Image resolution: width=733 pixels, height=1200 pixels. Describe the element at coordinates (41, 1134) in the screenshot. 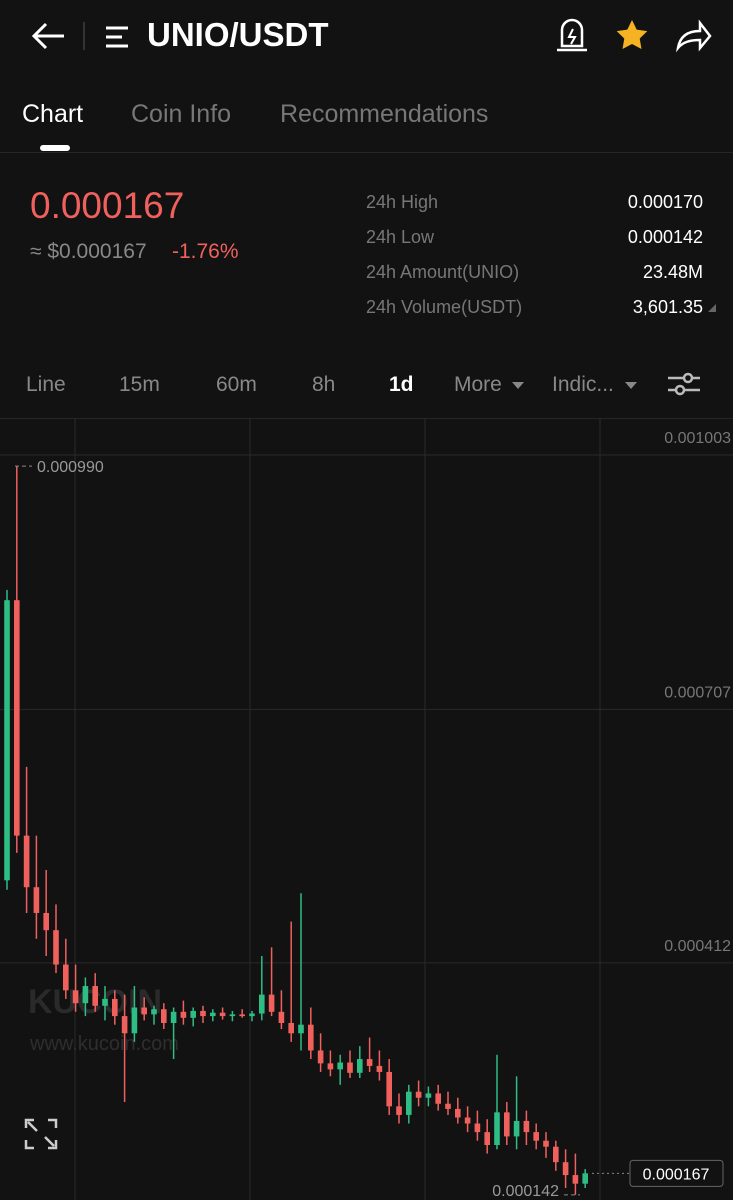

I see `fullscreen-button` at that location.